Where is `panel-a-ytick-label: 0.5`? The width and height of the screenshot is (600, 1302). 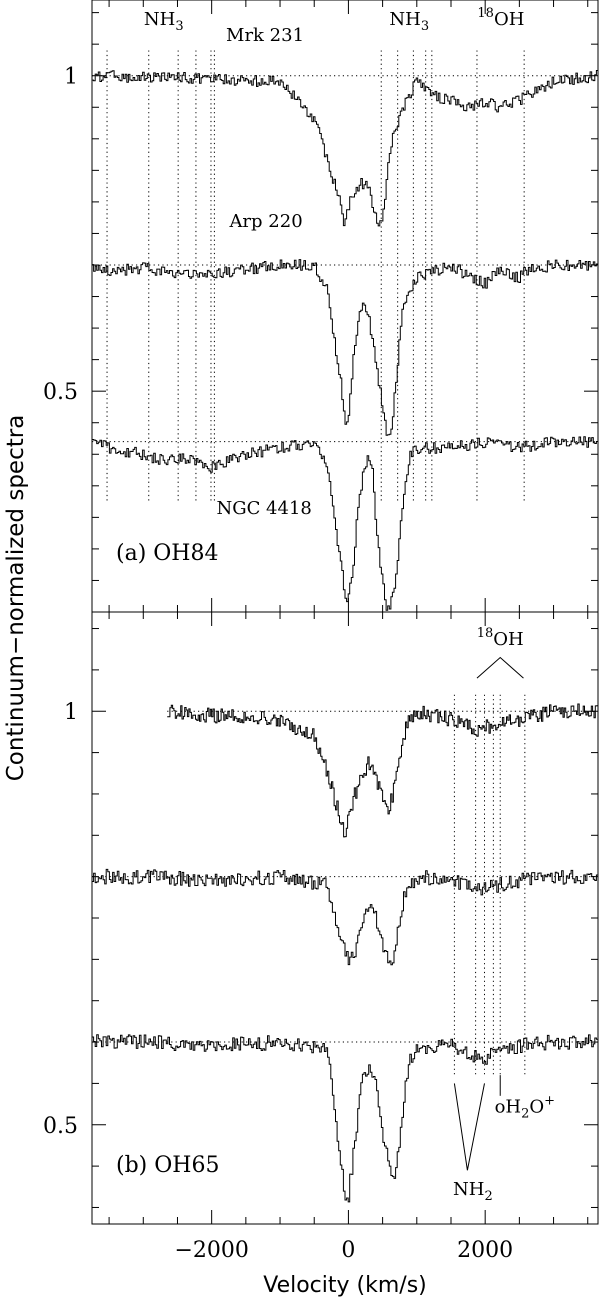
panel-a-ytick-label: 0.5 is located at coordinates (60, 392).